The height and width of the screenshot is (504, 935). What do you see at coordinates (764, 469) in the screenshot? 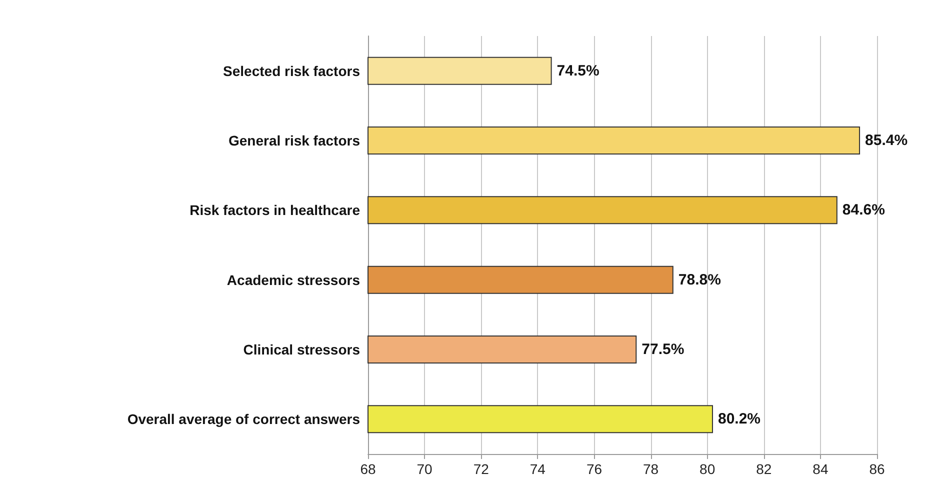
I see `x-tick-label: 82` at bounding box center [764, 469].